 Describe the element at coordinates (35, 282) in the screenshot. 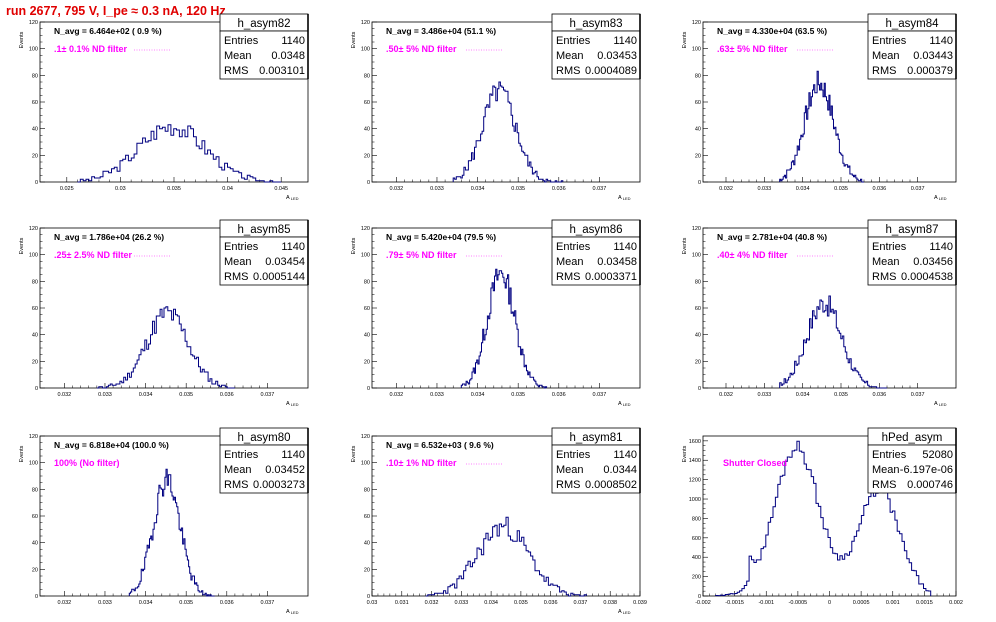

I see `y-tick-label: 80` at that location.